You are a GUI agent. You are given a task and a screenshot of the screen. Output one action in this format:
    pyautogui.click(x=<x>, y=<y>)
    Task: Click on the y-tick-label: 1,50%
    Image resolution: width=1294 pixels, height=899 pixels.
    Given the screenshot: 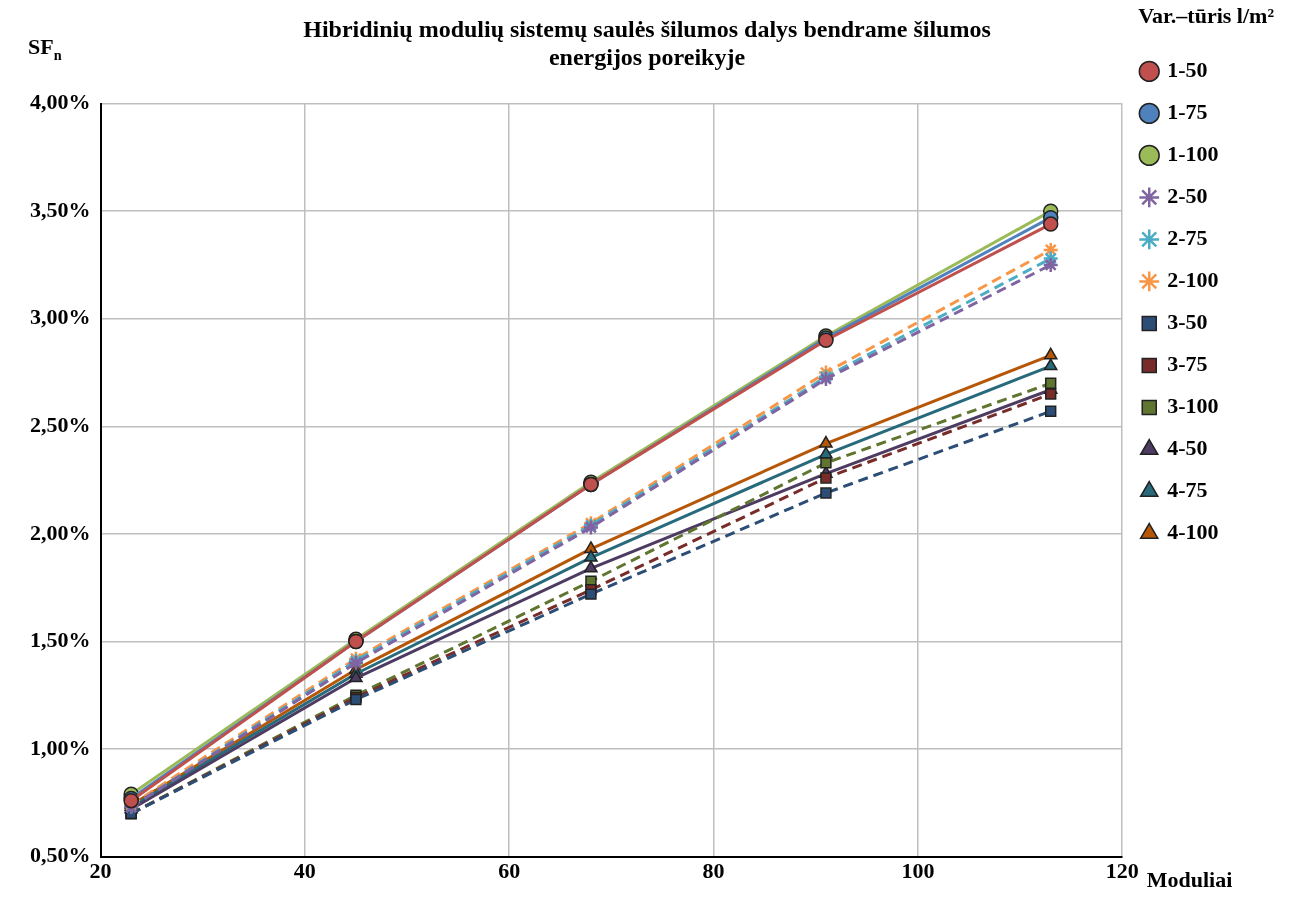 What is the action you would take?
    pyautogui.click(x=60, y=640)
    